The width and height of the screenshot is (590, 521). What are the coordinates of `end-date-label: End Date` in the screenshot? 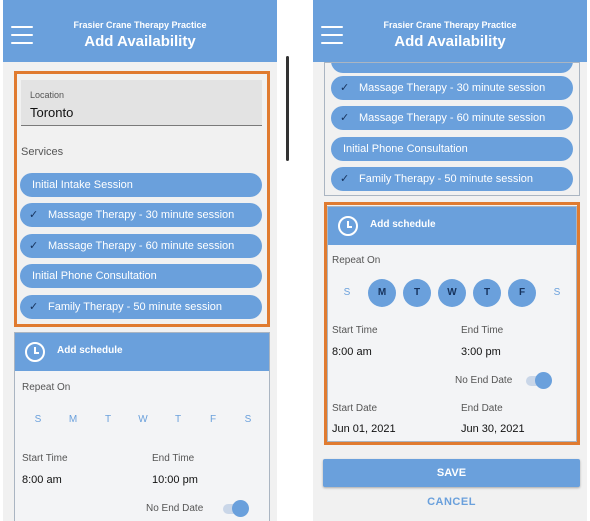 It's located at (482, 408).